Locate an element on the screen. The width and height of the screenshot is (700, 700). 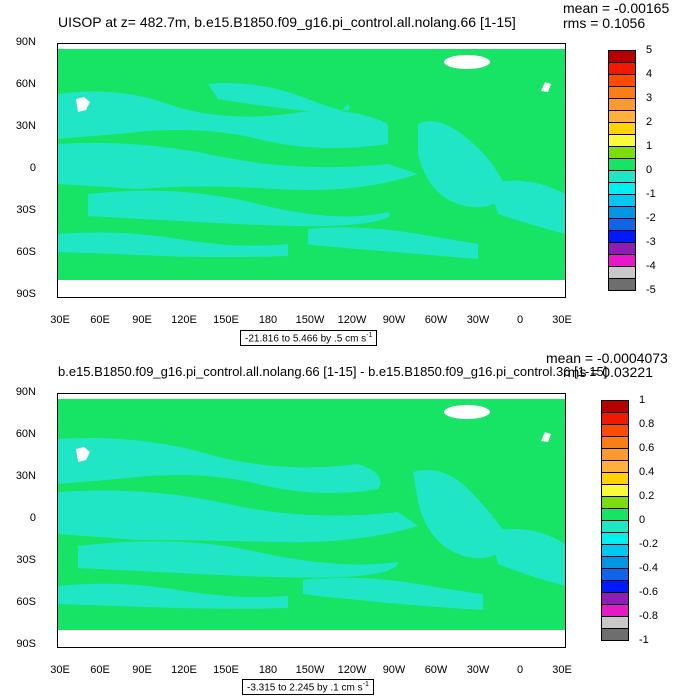
legend-label: 4 is located at coordinates (649, 74).